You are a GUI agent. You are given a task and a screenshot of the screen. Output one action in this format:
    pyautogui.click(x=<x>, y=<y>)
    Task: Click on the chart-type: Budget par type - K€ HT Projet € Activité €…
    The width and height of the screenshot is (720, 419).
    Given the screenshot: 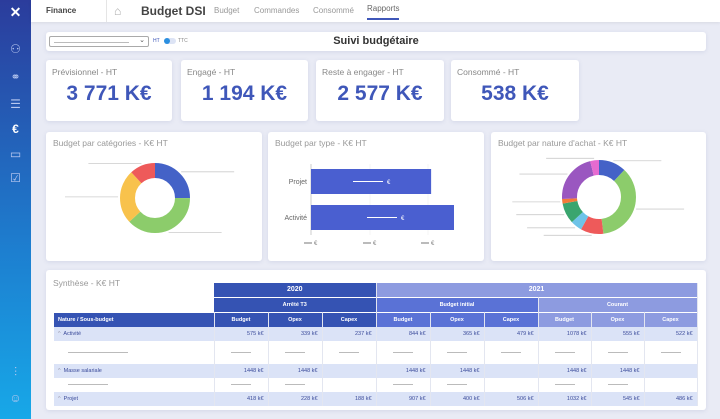 What is the action you would take?
    pyautogui.click(x=376, y=196)
    